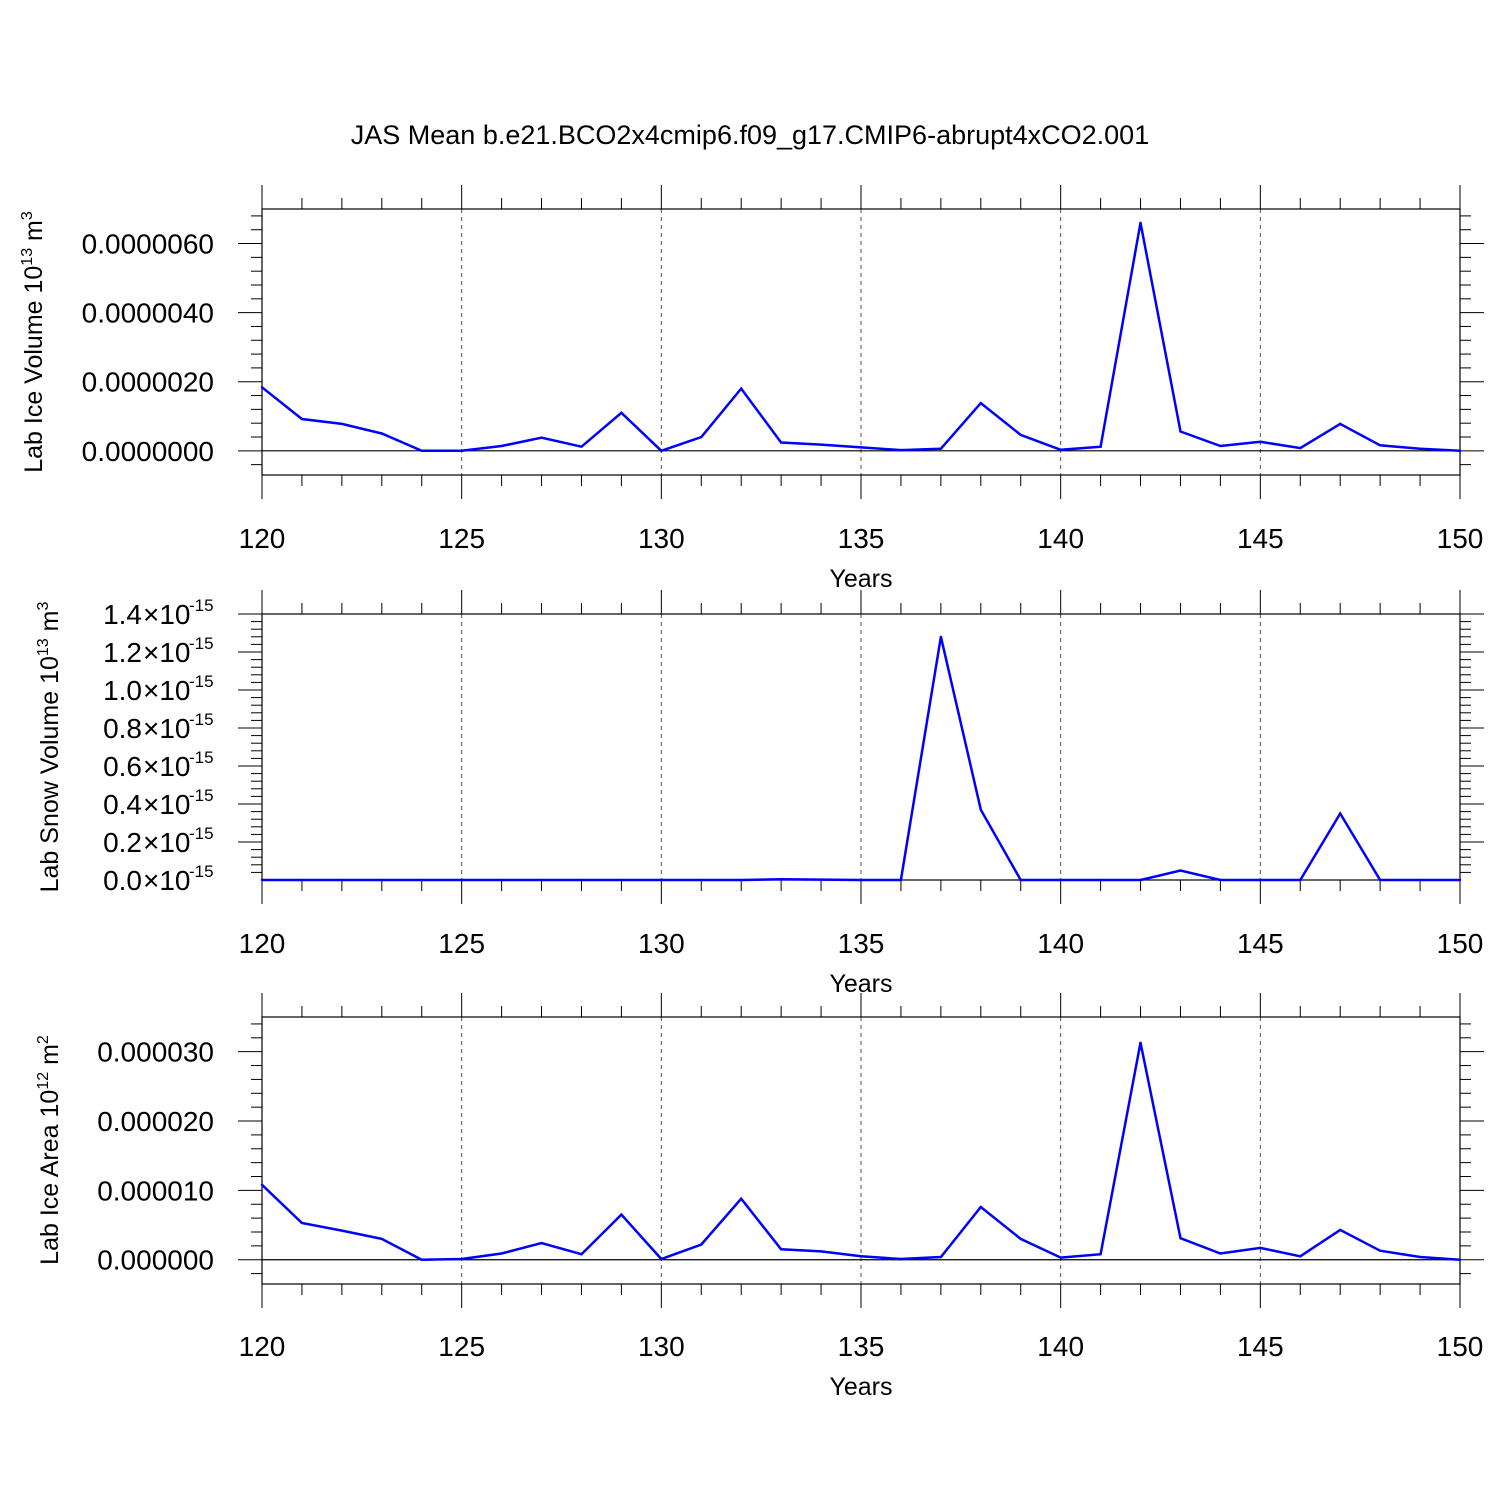  Describe the element at coordinates (155, 1121) in the screenshot. I see `y-tick-label: 0.000020` at that location.